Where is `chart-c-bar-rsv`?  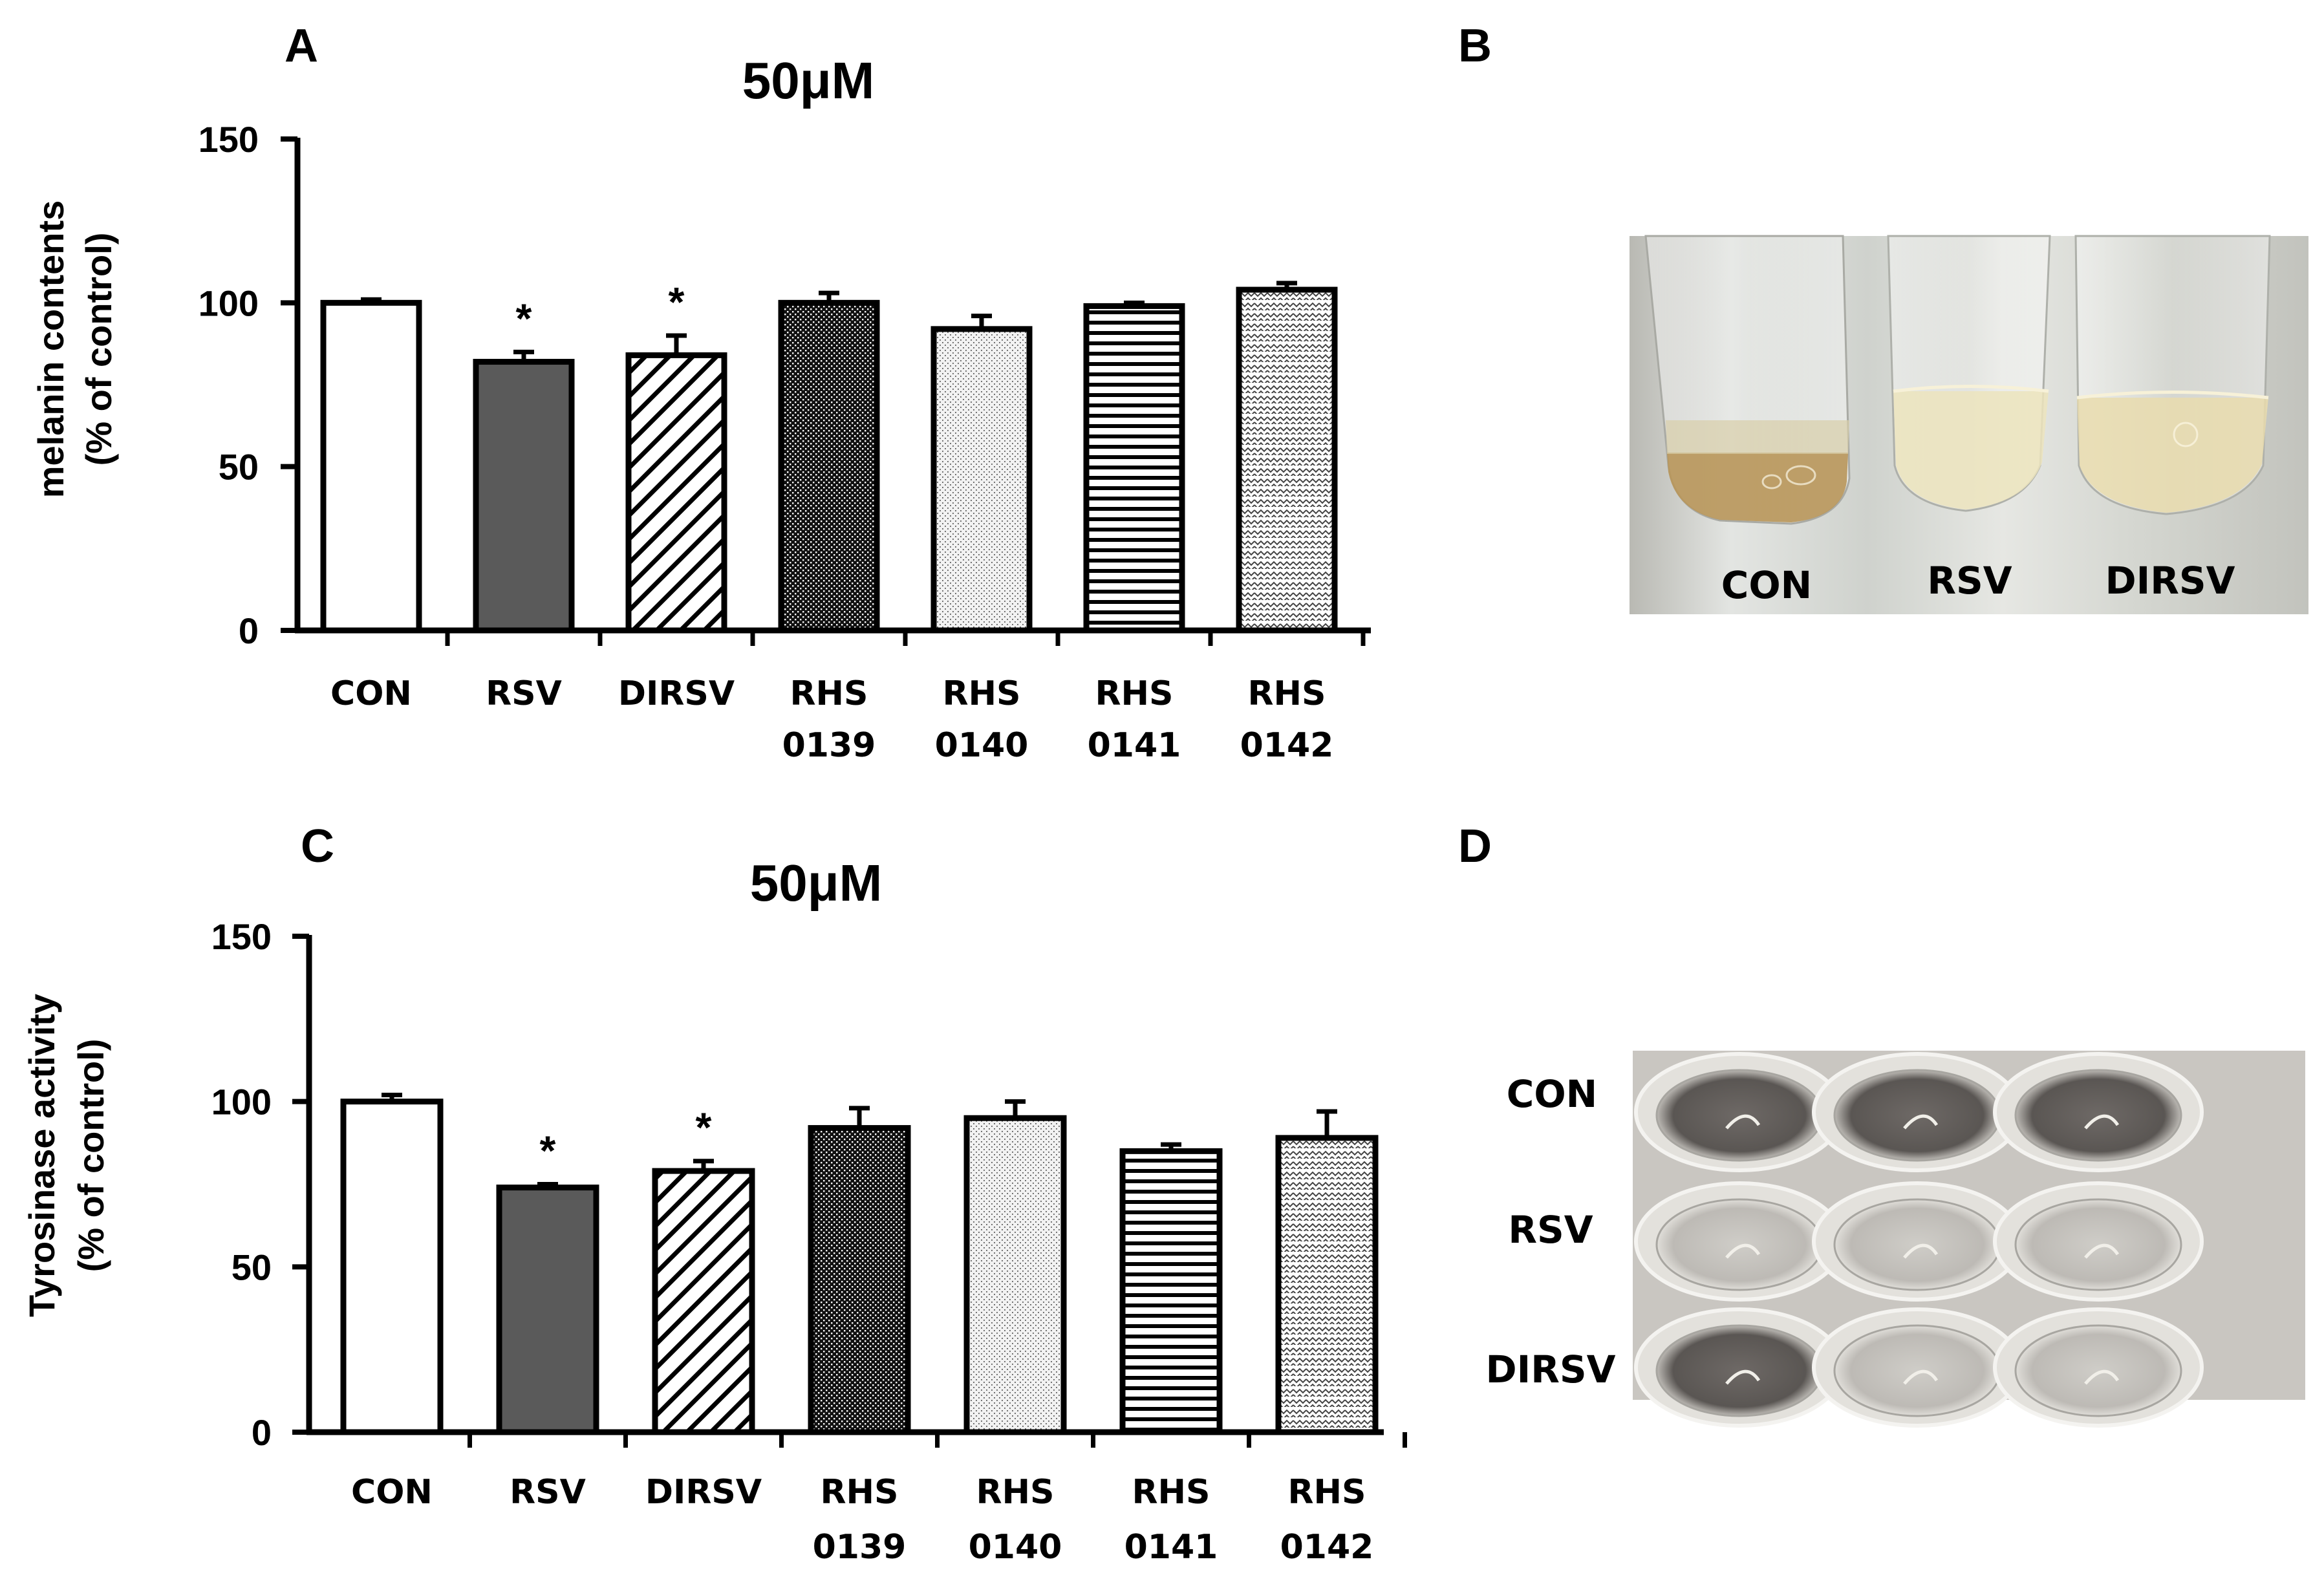
chart-c-bar-rsv is located at coordinates (548, 1310).